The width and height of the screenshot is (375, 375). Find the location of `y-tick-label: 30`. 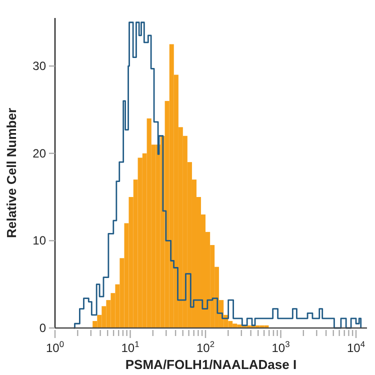

y-tick-label: 30 is located at coordinates (39, 66).